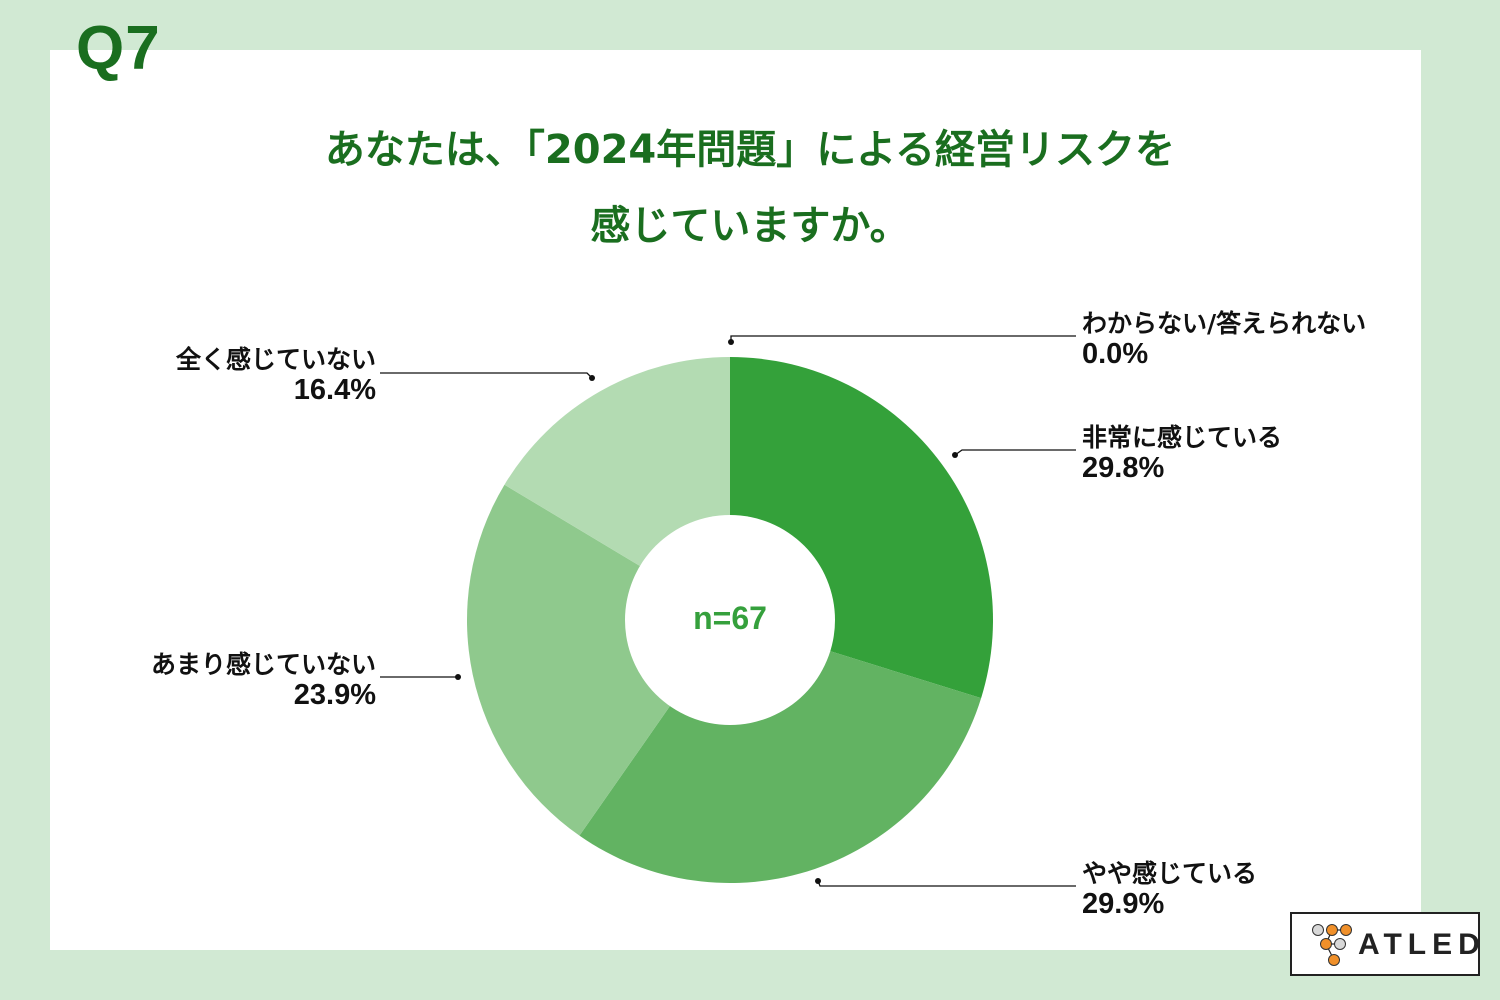 Image resolution: width=1500 pixels, height=1000 pixels. What do you see at coordinates (1182, 437) in the screenshot?
I see `label-very-name: 非常に感じている` at bounding box center [1182, 437].